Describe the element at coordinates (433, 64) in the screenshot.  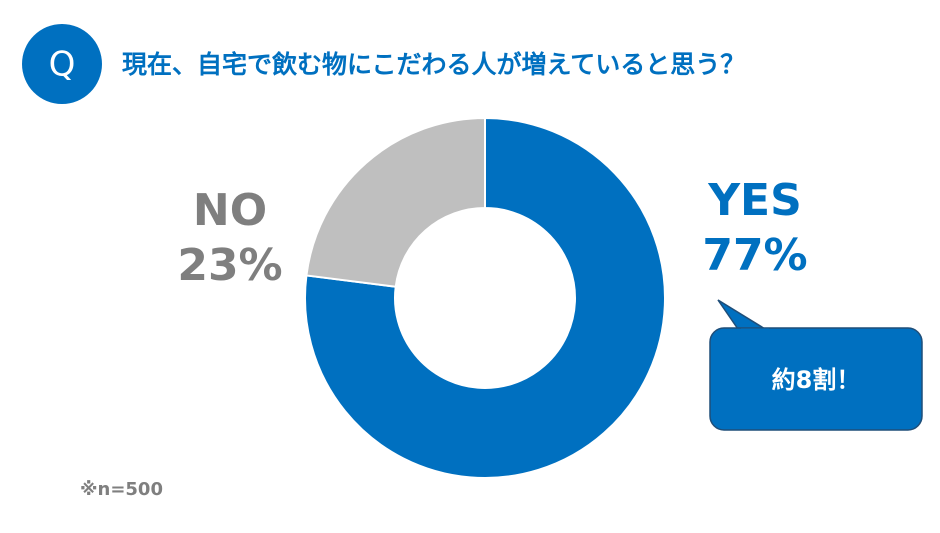
I see `chart-title: 現在、自宅で飲む物にこだわる人が増えていると思う？` at that location.